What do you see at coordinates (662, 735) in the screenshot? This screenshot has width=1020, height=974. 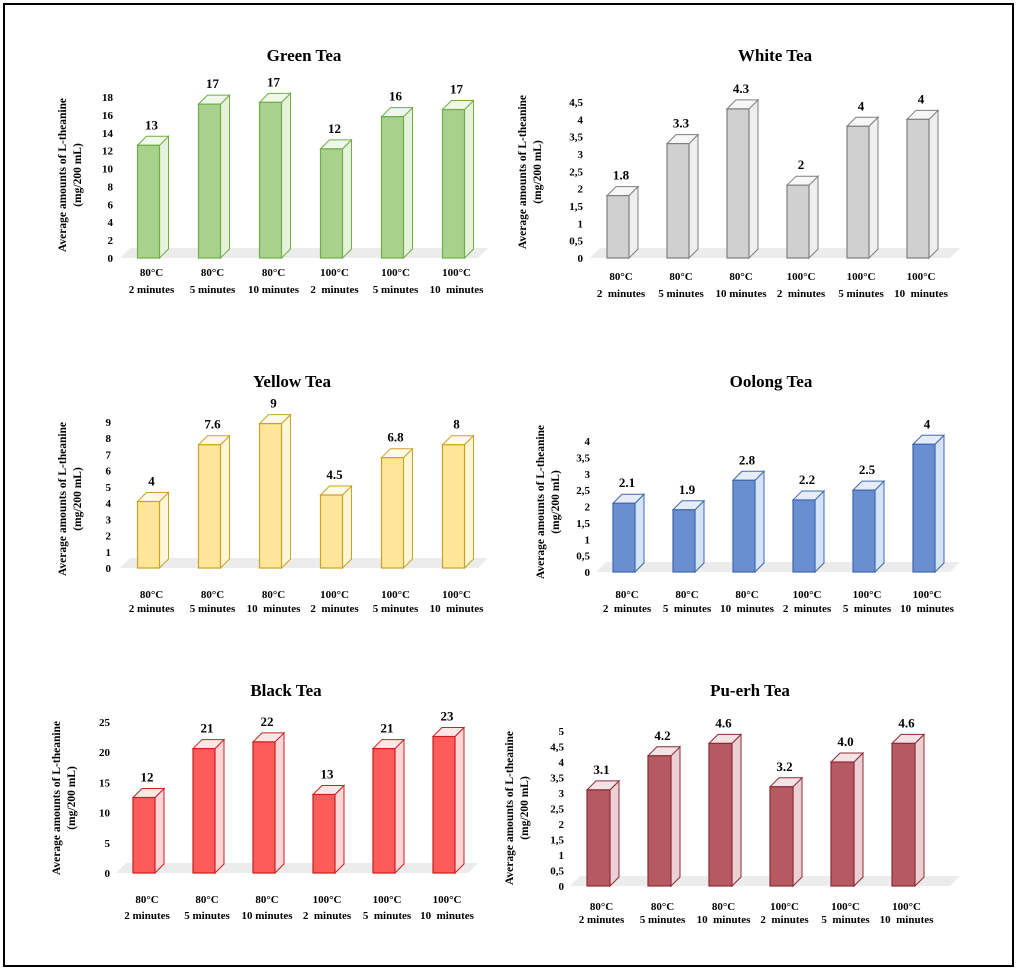 I see `data-label: 4.2` at bounding box center [662, 735].